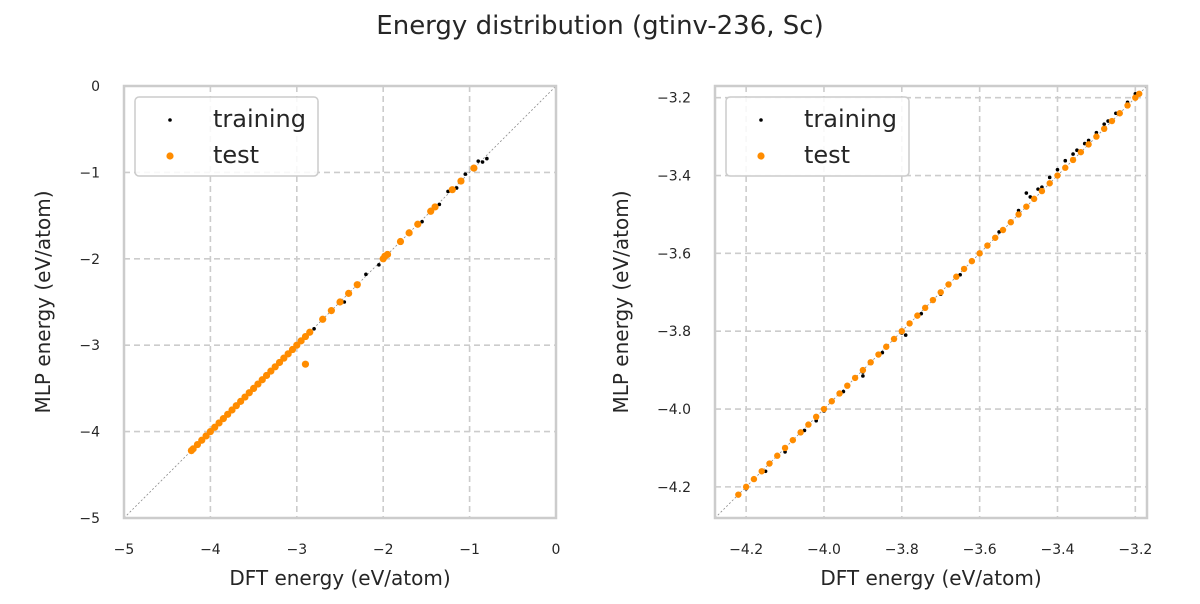 Image resolution: width=1200 pixels, height=604 pixels. Describe the element at coordinates (599, 26) in the screenshot. I see `figure-title: Energy distribution (gtinv-236, Sc)` at that location.